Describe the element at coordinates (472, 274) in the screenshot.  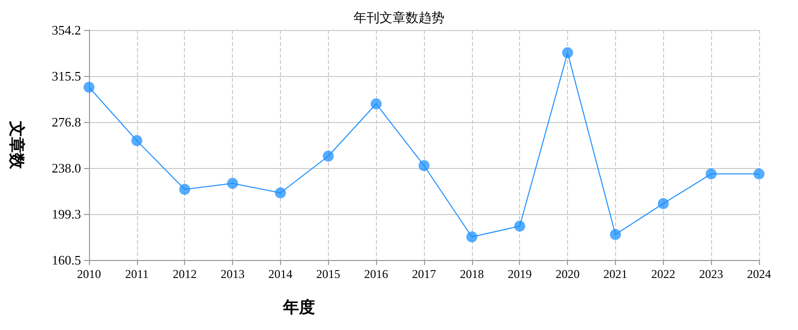
I see `x-tick-label: 2018` at that location.